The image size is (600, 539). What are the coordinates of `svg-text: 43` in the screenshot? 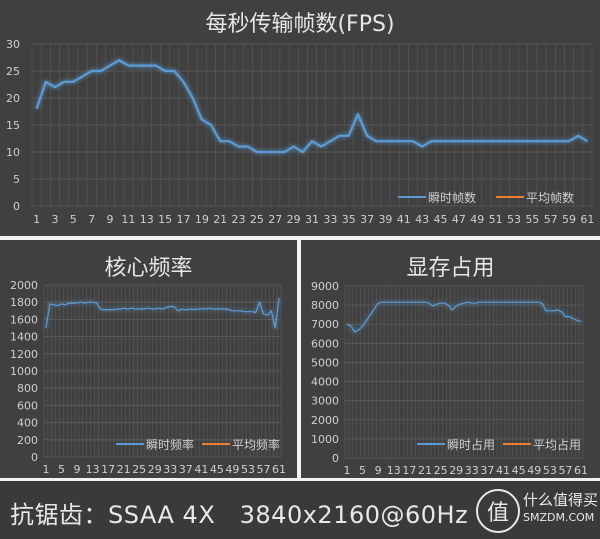 It's located at (422, 219).